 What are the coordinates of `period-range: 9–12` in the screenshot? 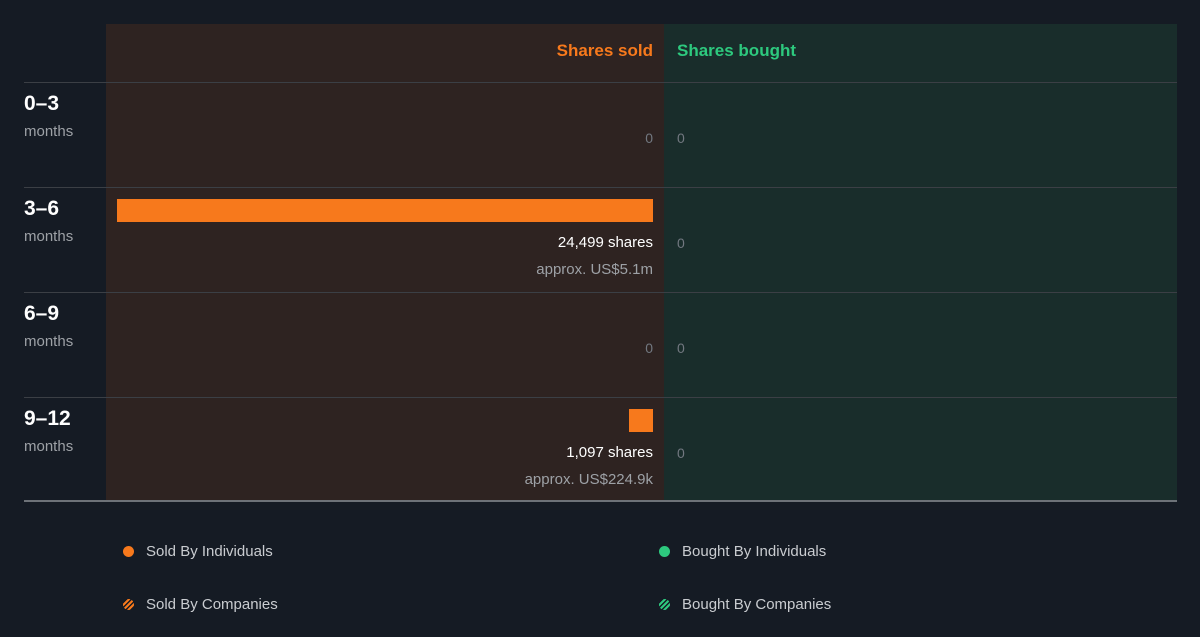 It's located at (47, 418).